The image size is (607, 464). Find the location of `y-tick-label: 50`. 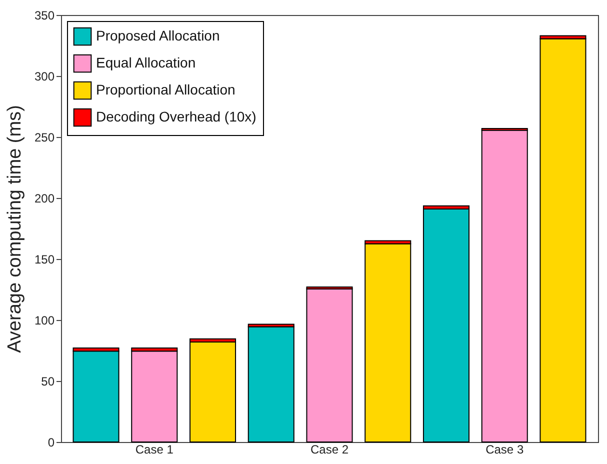

y-tick-label: 50 is located at coordinates (48, 381).